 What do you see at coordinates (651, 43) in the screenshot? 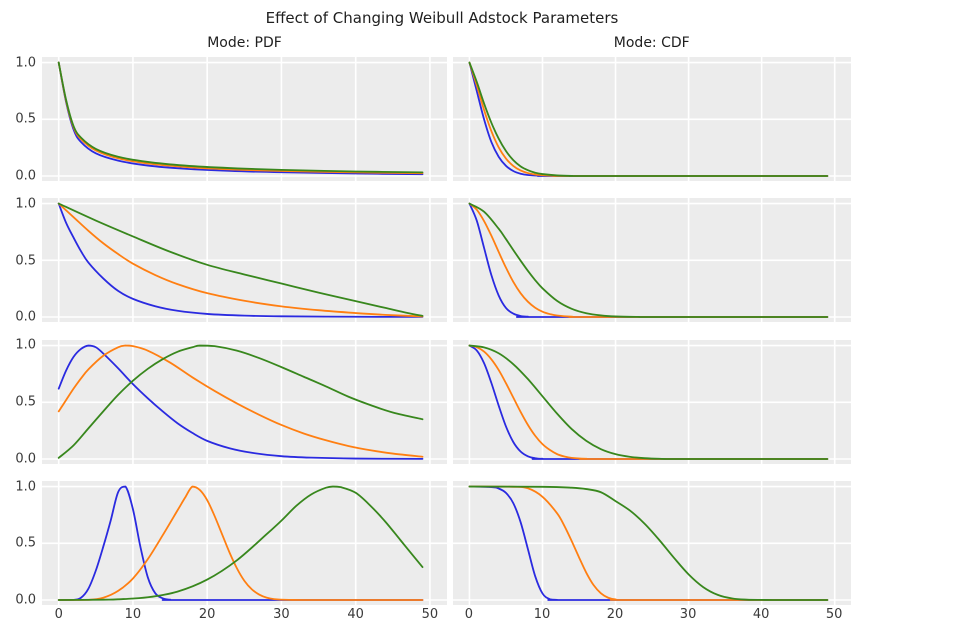
I see `column-title-cdf: Mode: CDF` at bounding box center [651, 43].